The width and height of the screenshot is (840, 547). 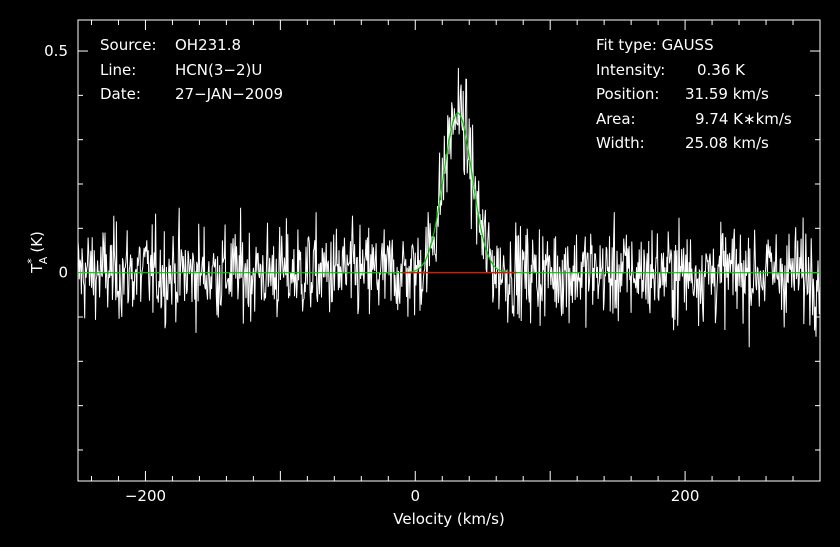 What do you see at coordinates (448, 519) in the screenshot?
I see `x-axis-label: Velocity (km/s)` at bounding box center [448, 519].